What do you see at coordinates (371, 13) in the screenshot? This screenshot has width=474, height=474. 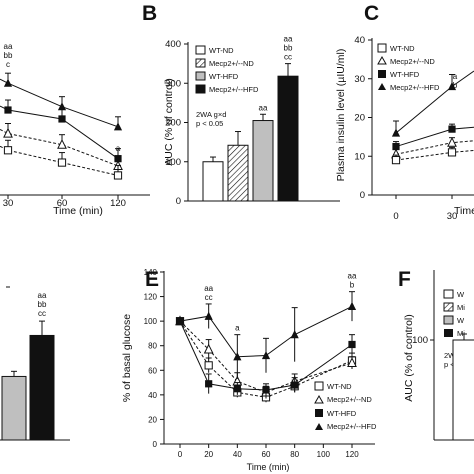 I see `panel-c-letter: C` at bounding box center [371, 13].